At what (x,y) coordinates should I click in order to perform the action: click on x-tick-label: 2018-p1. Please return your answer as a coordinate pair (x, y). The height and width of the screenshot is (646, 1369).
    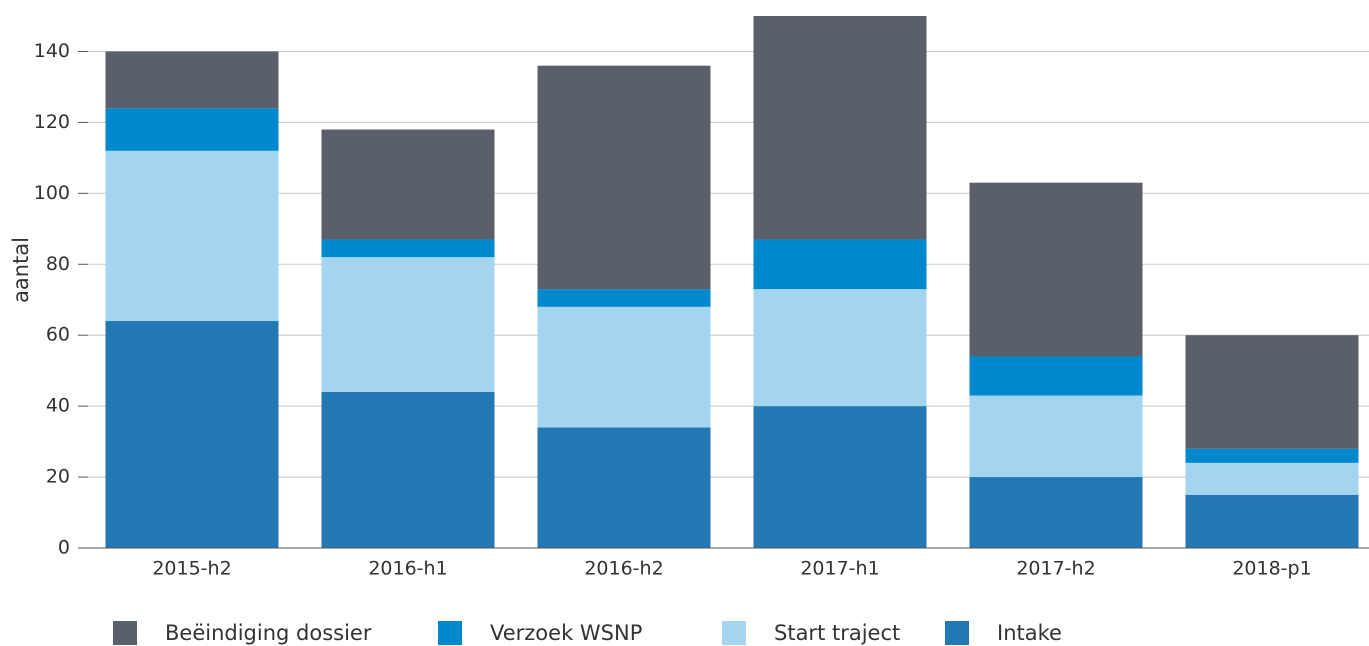
    Looking at the image, I should click on (1271, 569).